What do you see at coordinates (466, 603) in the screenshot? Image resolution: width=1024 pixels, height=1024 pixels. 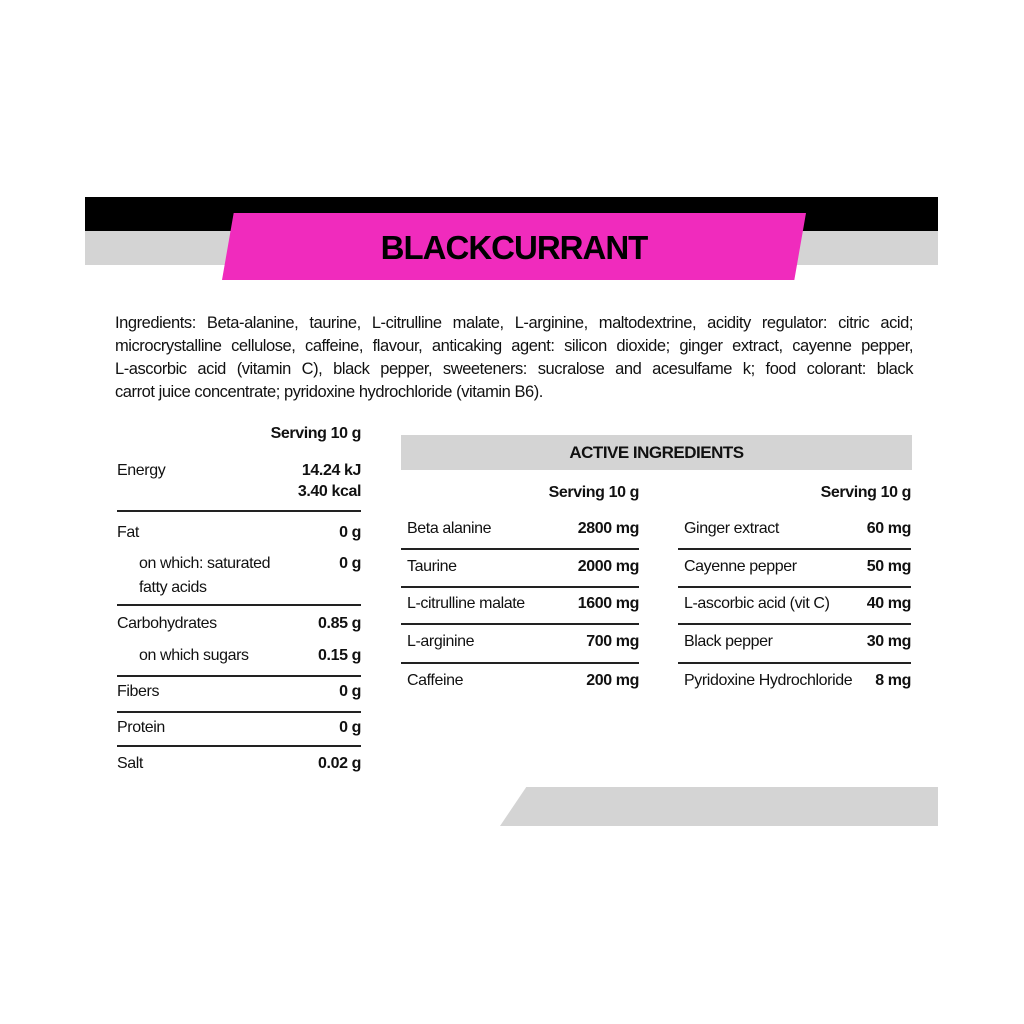 I see `active-ingredient-name: L-citrulline malate` at bounding box center [466, 603].